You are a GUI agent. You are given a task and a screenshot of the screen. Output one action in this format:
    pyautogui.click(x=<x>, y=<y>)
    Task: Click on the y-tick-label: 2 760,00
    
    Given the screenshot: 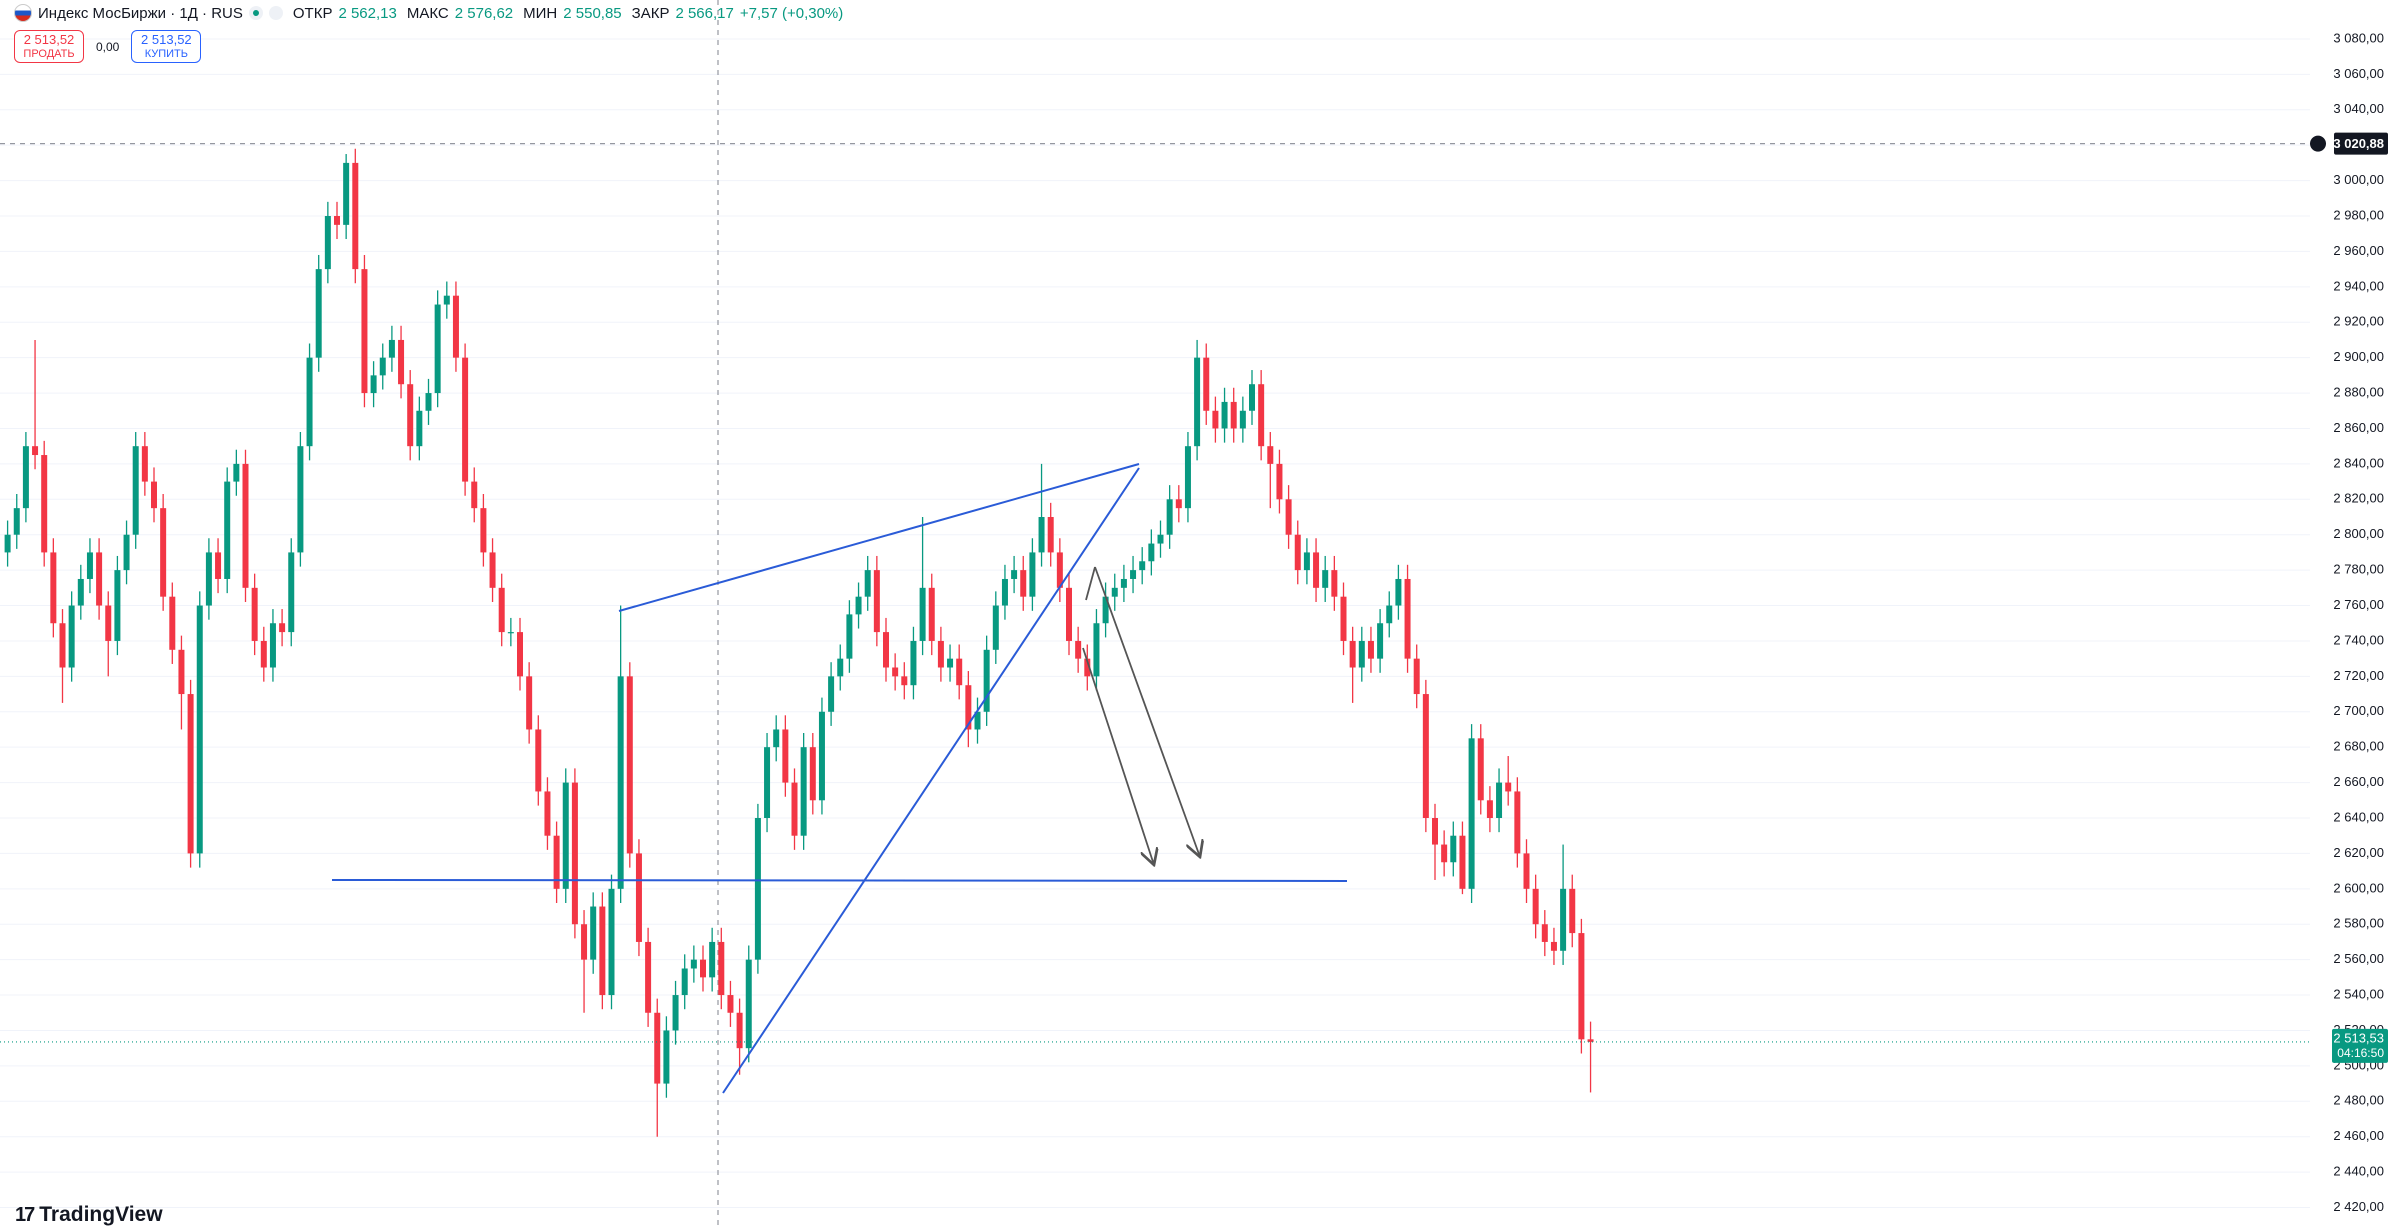 What is the action you would take?
    pyautogui.click(x=2358, y=604)
    